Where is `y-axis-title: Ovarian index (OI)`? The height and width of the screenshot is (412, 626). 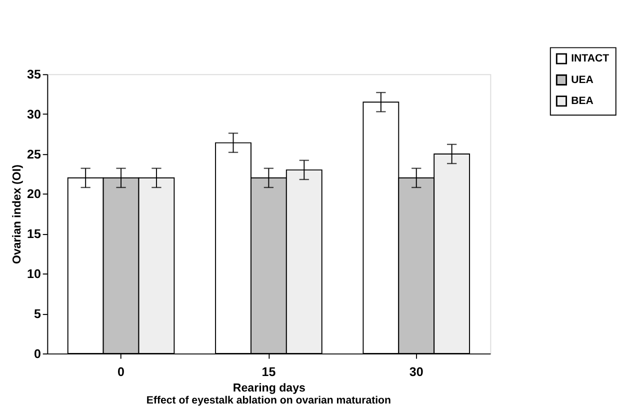
y-axis-title: Ovarian index (OI) is located at coordinates (17, 214).